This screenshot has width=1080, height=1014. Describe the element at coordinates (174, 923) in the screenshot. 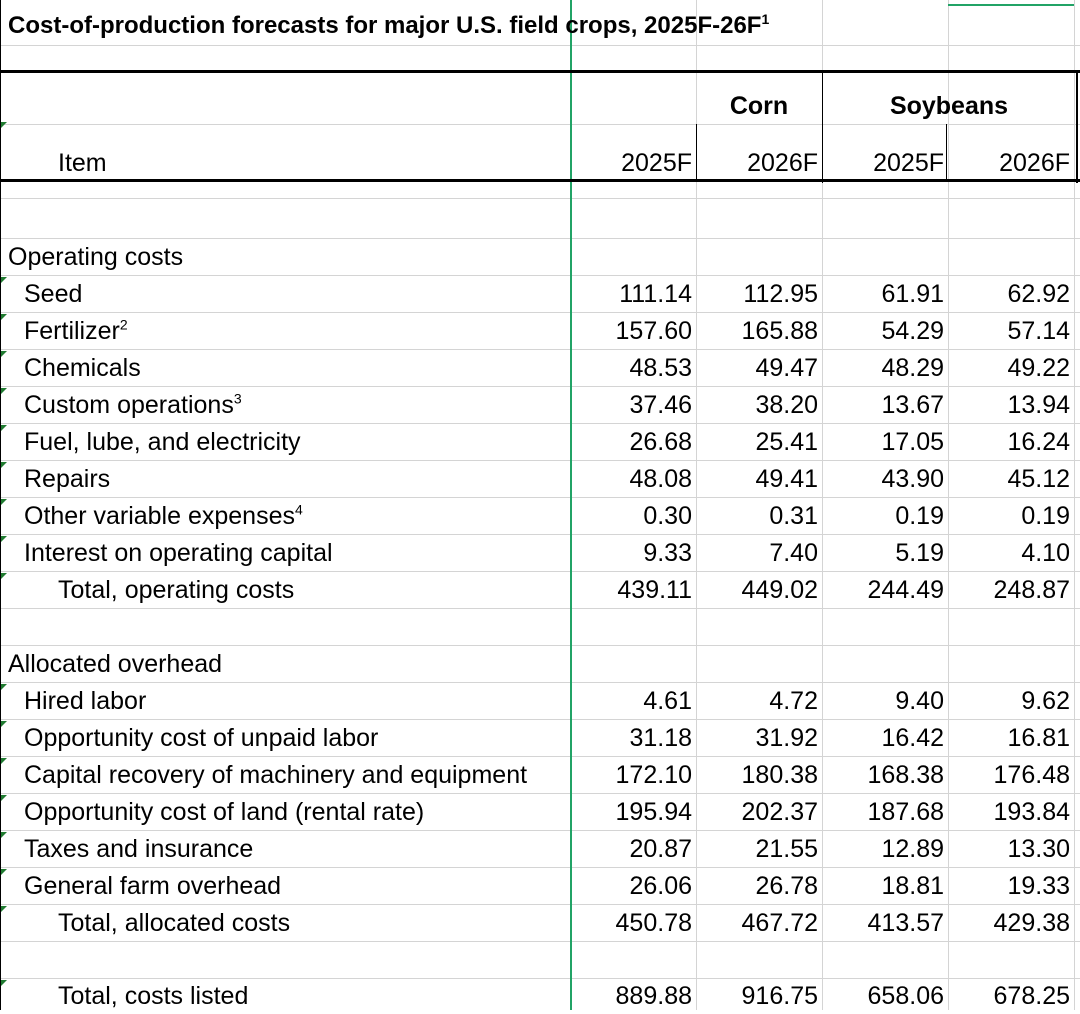

I see `total-label: Total, allocated costs` at that location.